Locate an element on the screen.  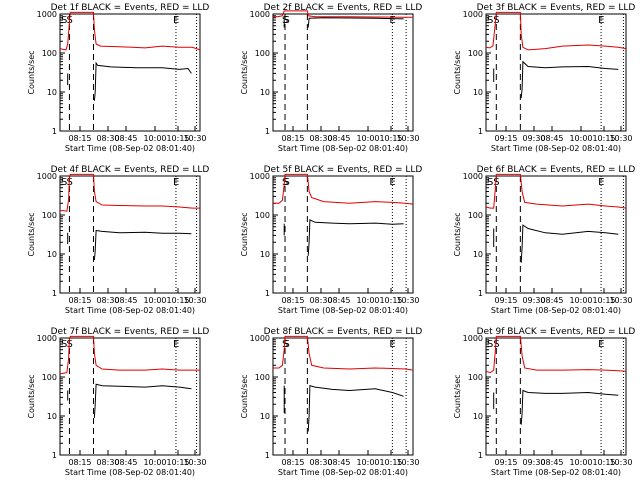
x-tick-label: 09:15 is located at coordinates (505, 462).